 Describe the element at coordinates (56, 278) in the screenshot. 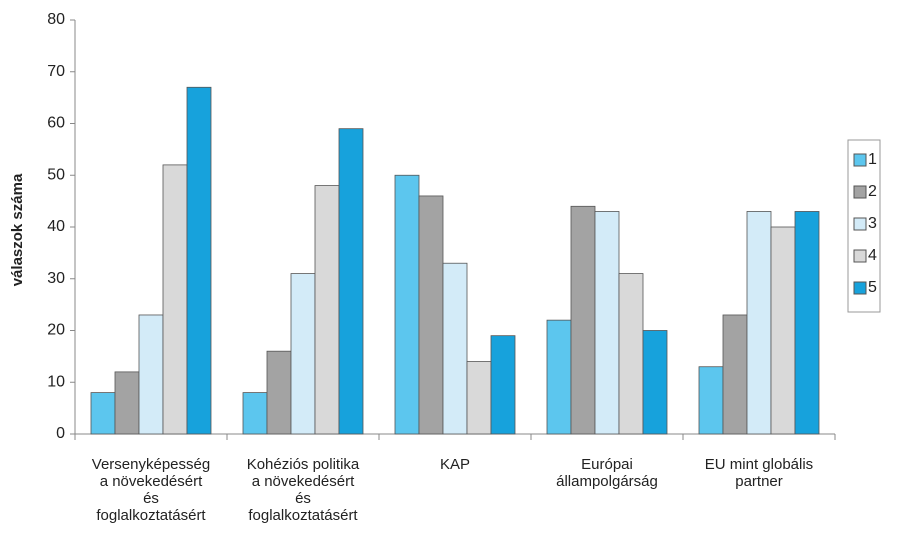

I see `y-tick-label: 30` at that location.